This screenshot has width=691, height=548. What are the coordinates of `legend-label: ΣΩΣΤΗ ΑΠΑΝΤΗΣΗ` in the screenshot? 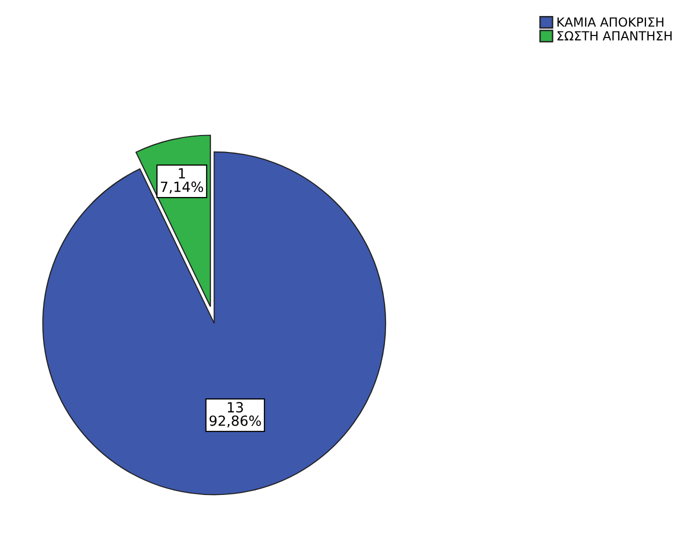 It's located at (615, 35).